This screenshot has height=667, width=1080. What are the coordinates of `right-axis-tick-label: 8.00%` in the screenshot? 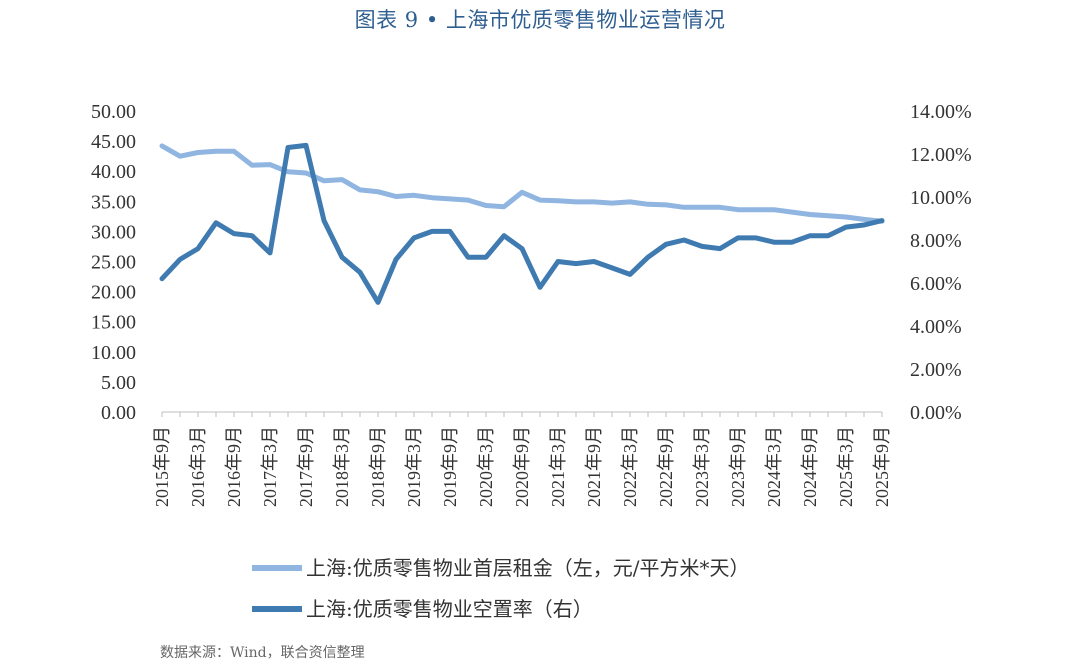 It's located at (936, 241).